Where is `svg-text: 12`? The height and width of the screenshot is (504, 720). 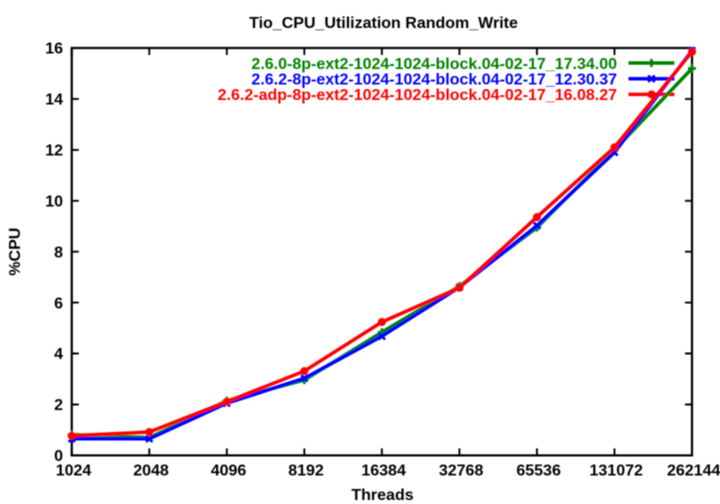
svg-text: 12 is located at coordinates (54, 151).